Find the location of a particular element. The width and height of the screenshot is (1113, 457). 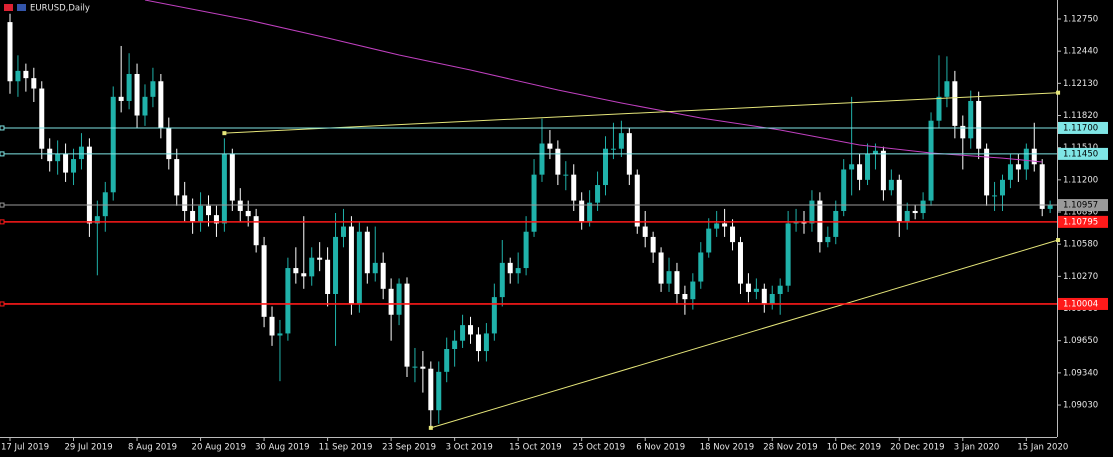

level-label: 1.10795 is located at coordinates (1080, 222).